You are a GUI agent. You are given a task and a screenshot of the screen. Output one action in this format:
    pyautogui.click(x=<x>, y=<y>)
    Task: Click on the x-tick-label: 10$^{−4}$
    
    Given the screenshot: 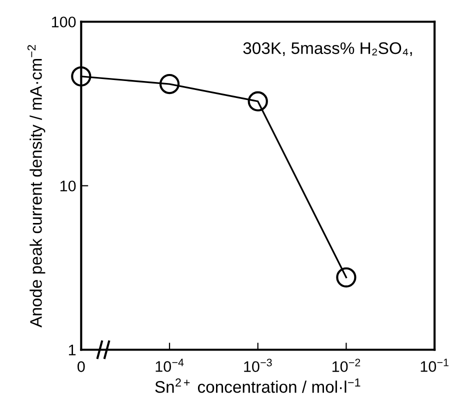 What is the action you would take?
    pyautogui.click(x=170, y=365)
    